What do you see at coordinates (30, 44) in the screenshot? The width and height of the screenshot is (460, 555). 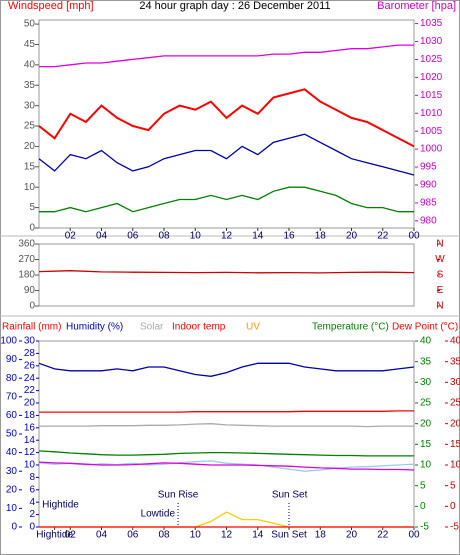 I see `y-tick-label: 45` at bounding box center [30, 44].